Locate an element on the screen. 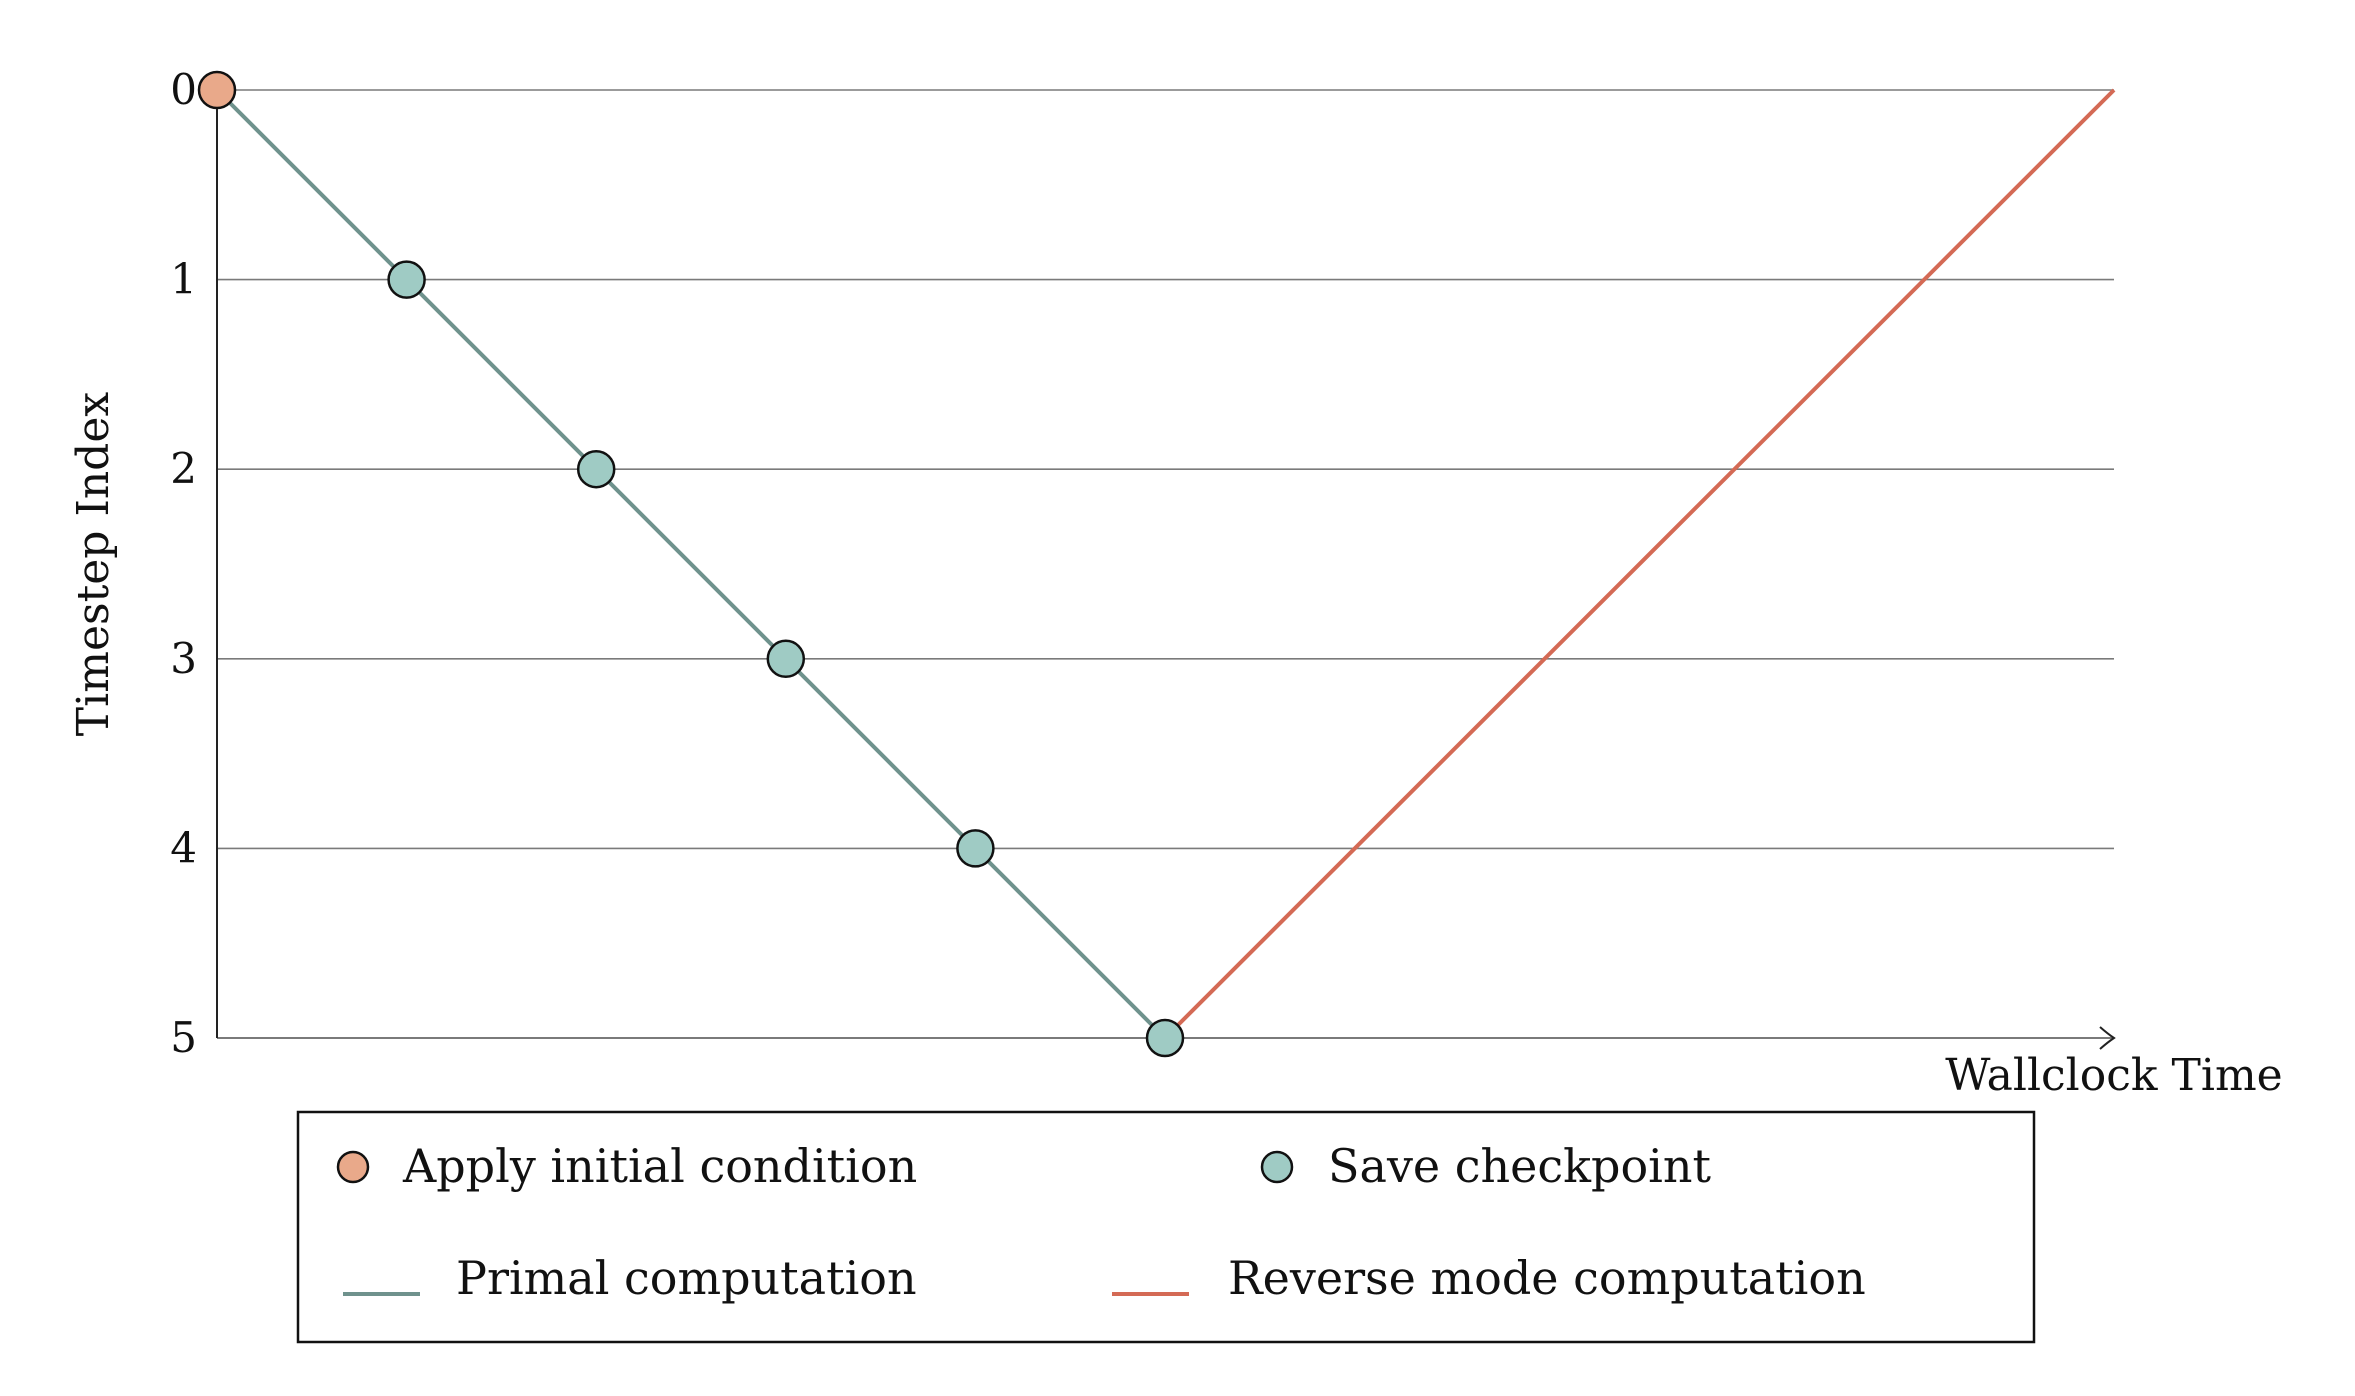 The width and height of the screenshot is (2355, 1396). y-tick-label: 3 is located at coordinates (183, 658).